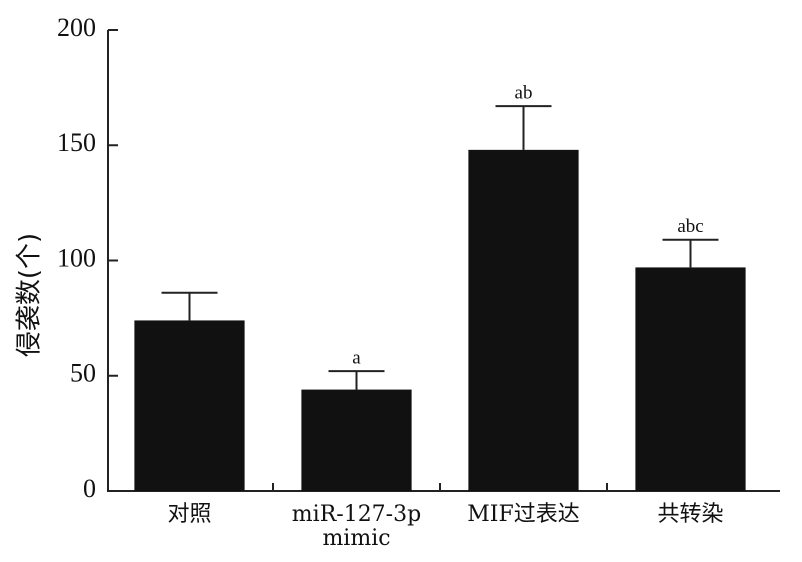 The width and height of the screenshot is (802, 562). What do you see at coordinates (83, 373) in the screenshot?
I see `y-tick-label: 50` at bounding box center [83, 373].